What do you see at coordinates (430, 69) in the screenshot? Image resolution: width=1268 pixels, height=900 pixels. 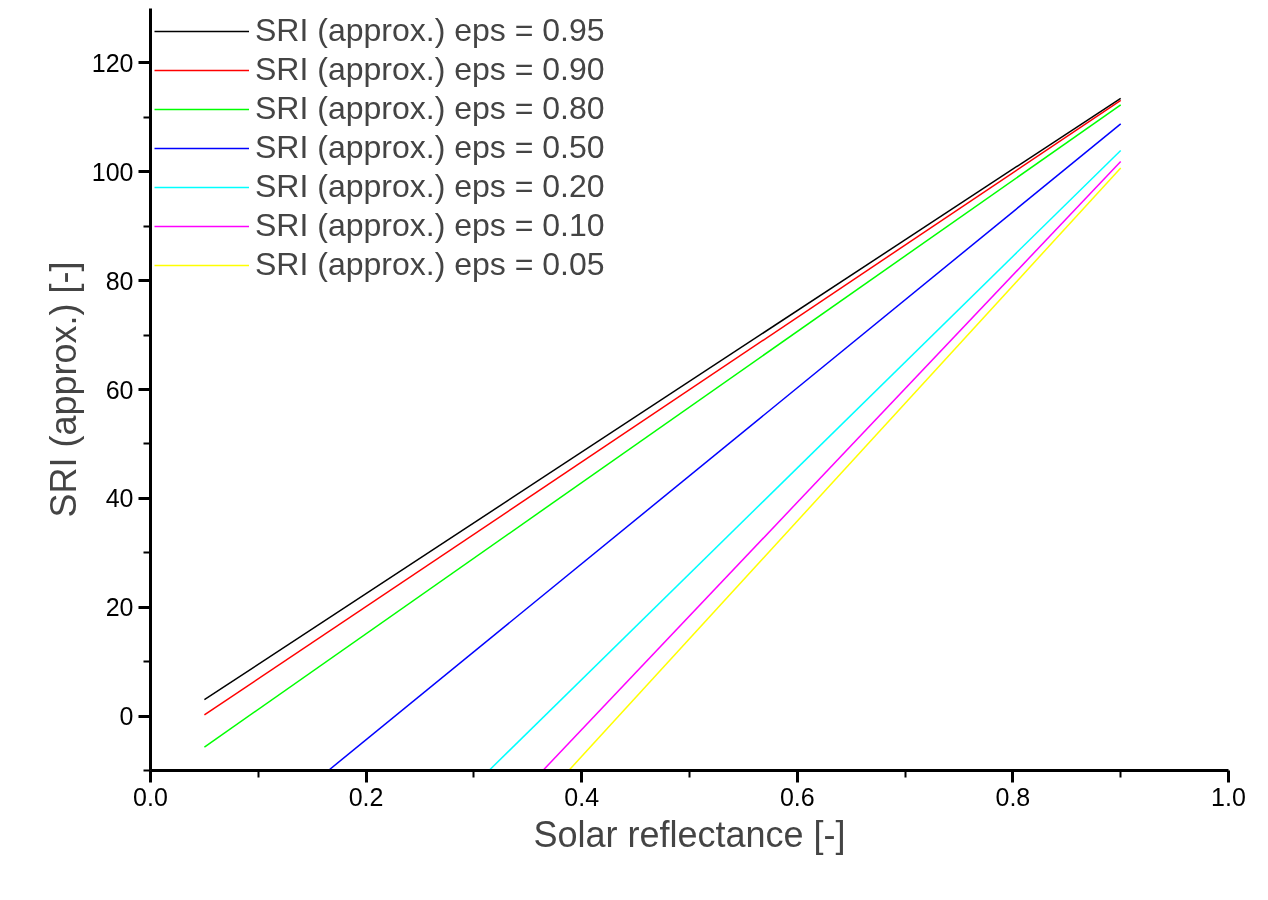 I see `legend-label: SRI (approx.) eps = 0.90` at bounding box center [430, 69].